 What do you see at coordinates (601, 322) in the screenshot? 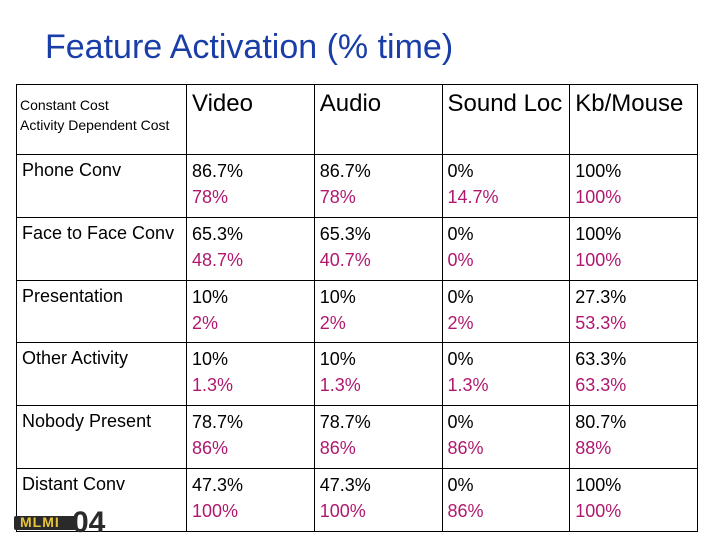
I see `activity-cost-value: 53.3%` at bounding box center [601, 322].